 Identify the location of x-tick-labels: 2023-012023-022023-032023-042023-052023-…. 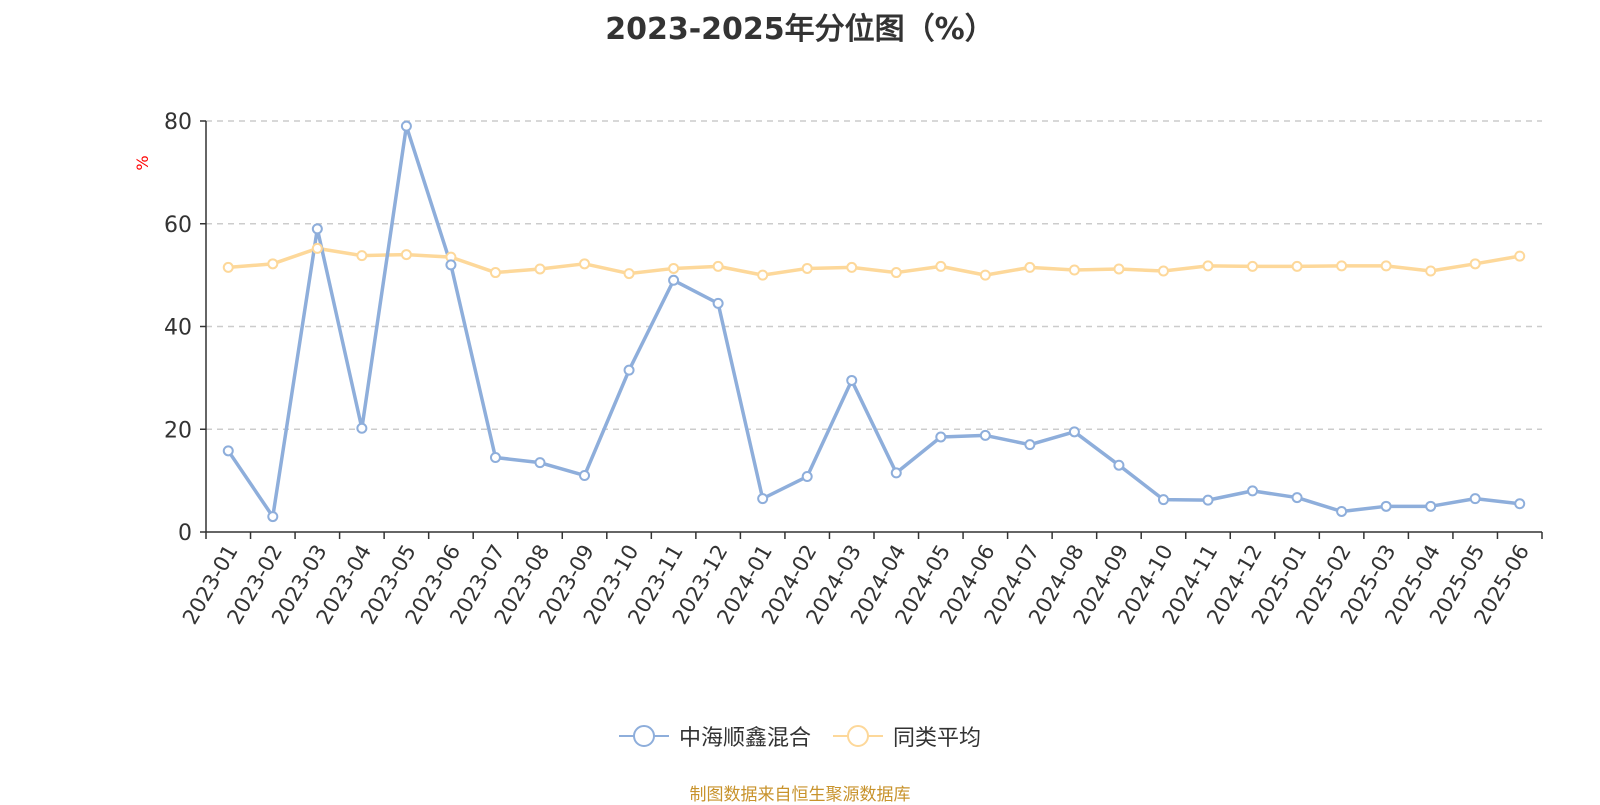
(856, 584).